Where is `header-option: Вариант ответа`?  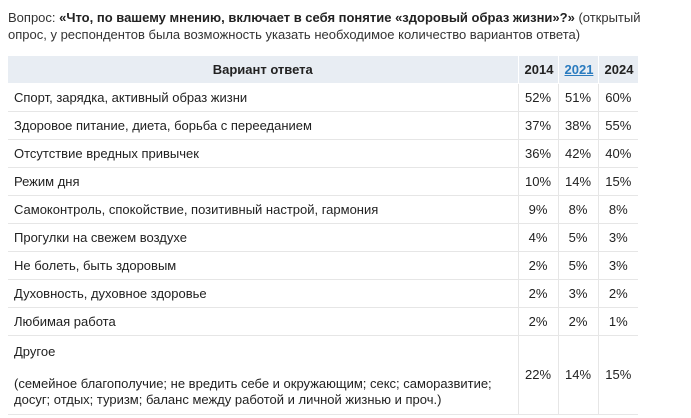
header-option: Вариант ответа is located at coordinates (263, 70).